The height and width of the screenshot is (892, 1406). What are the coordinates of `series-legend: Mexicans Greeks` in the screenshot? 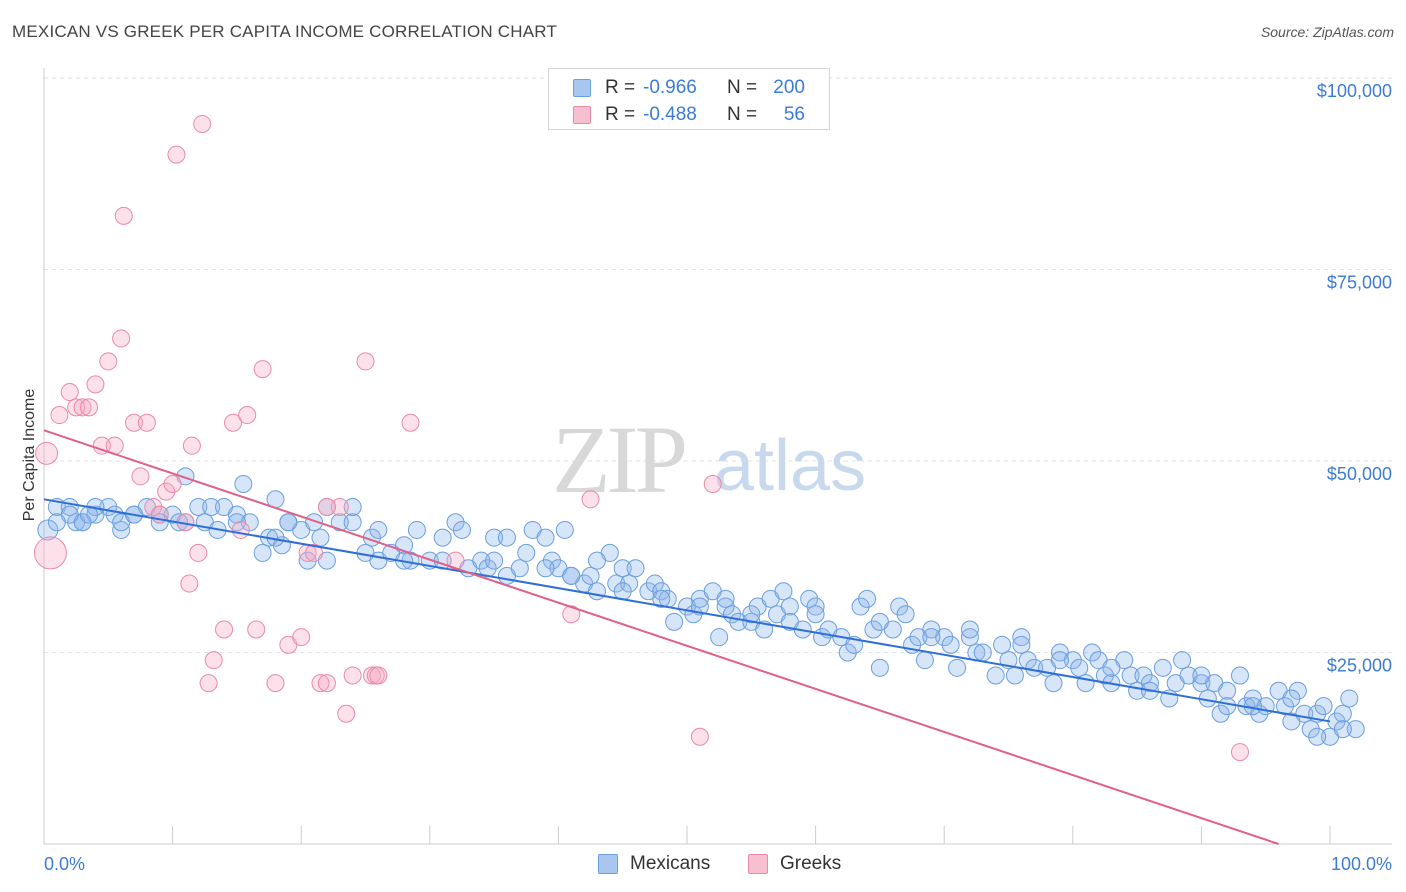 It's located at (703, 865).